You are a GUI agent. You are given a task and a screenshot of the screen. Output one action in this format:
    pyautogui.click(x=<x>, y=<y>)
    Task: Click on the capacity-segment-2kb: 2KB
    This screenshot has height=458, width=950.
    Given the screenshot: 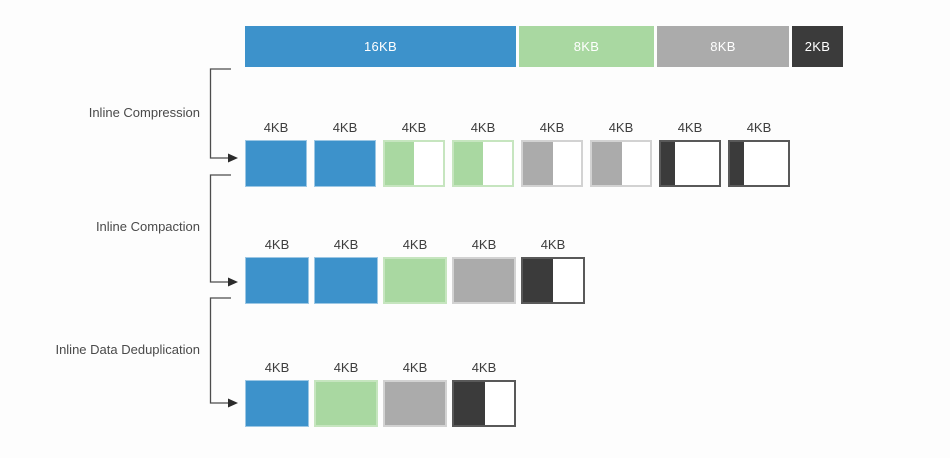 What is the action you would take?
    pyautogui.click(x=817, y=46)
    